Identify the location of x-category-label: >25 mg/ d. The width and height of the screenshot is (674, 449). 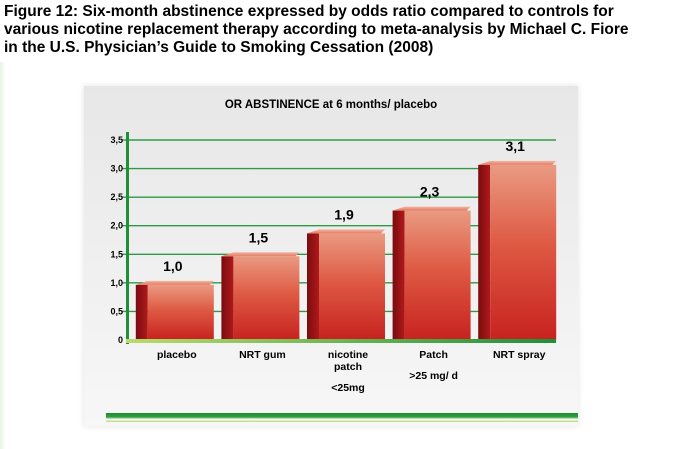
(433, 376).